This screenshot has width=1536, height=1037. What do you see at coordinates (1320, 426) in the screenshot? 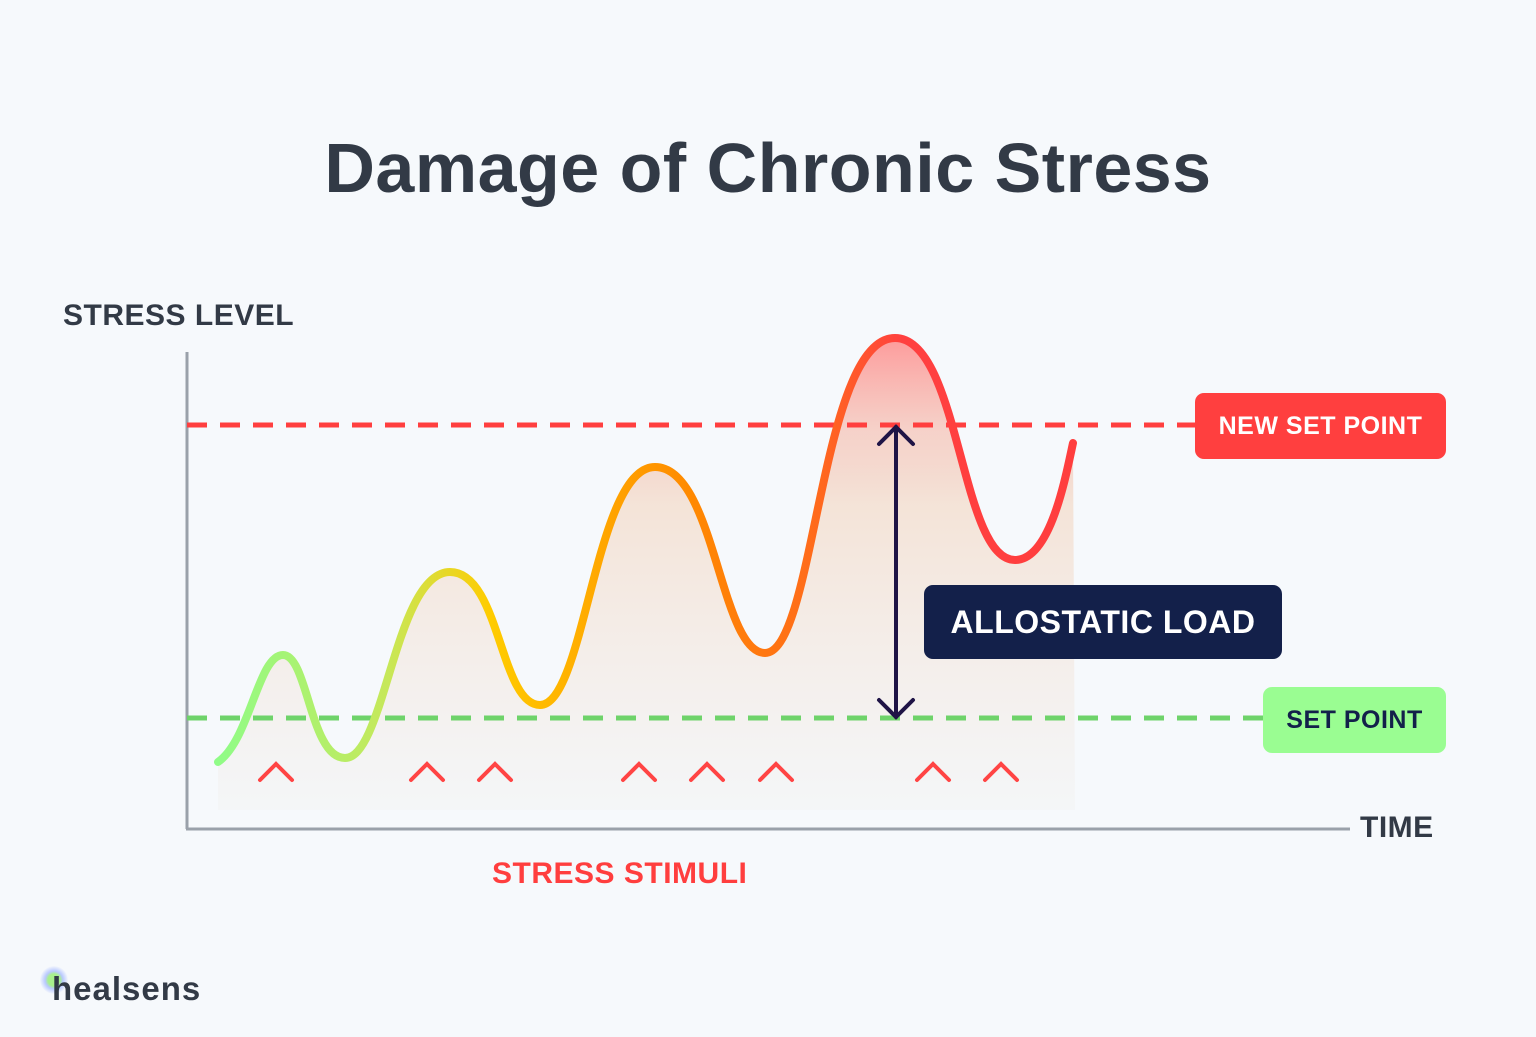
I see `new-set-point-badge: NEW SET POINT` at bounding box center [1320, 426].